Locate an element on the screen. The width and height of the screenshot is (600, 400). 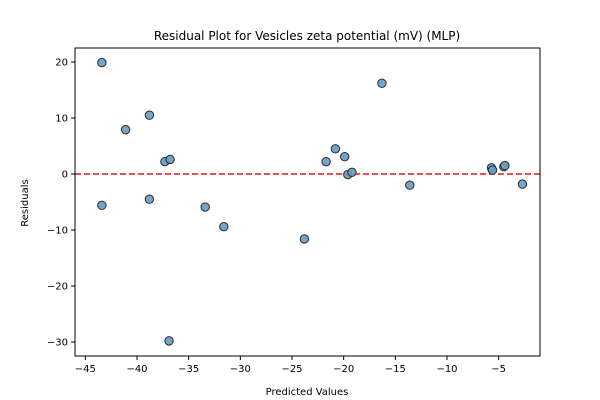
x-tick-label-8: −5 is located at coordinates (498, 369).